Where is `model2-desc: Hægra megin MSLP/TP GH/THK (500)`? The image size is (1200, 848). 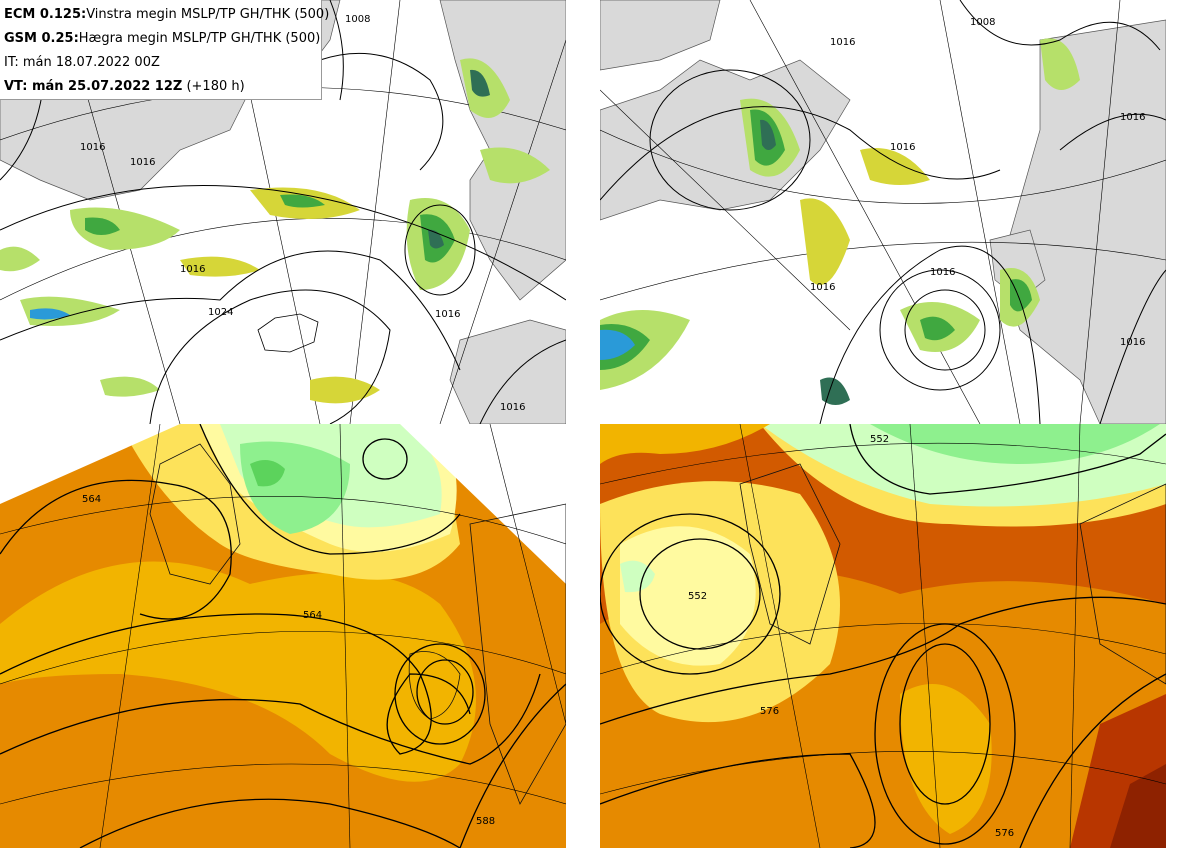 model2-desc: Hægra megin MSLP/TP GH/THK (500) is located at coordinates (199, 38).